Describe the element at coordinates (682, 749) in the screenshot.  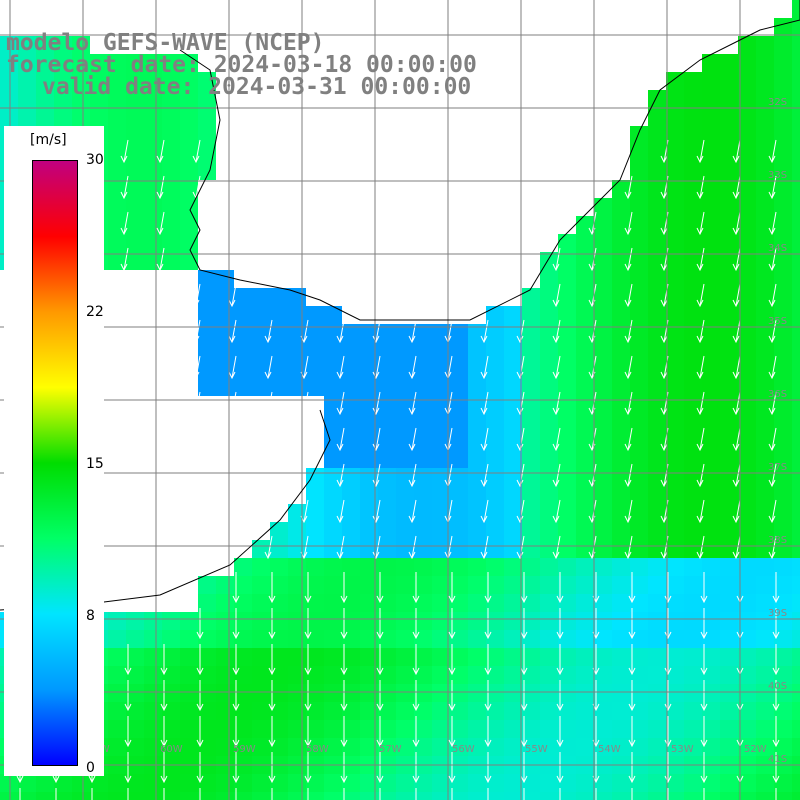
I see `lon-label: 53W` at that location.